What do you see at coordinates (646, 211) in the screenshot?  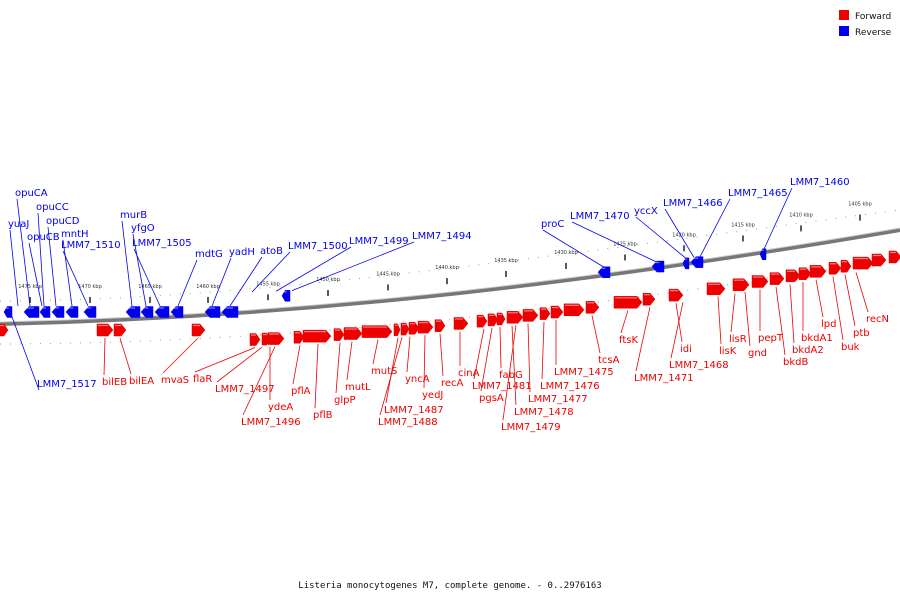 I see `reverse-gene-label: yccX` at bounding box center [646, 211].